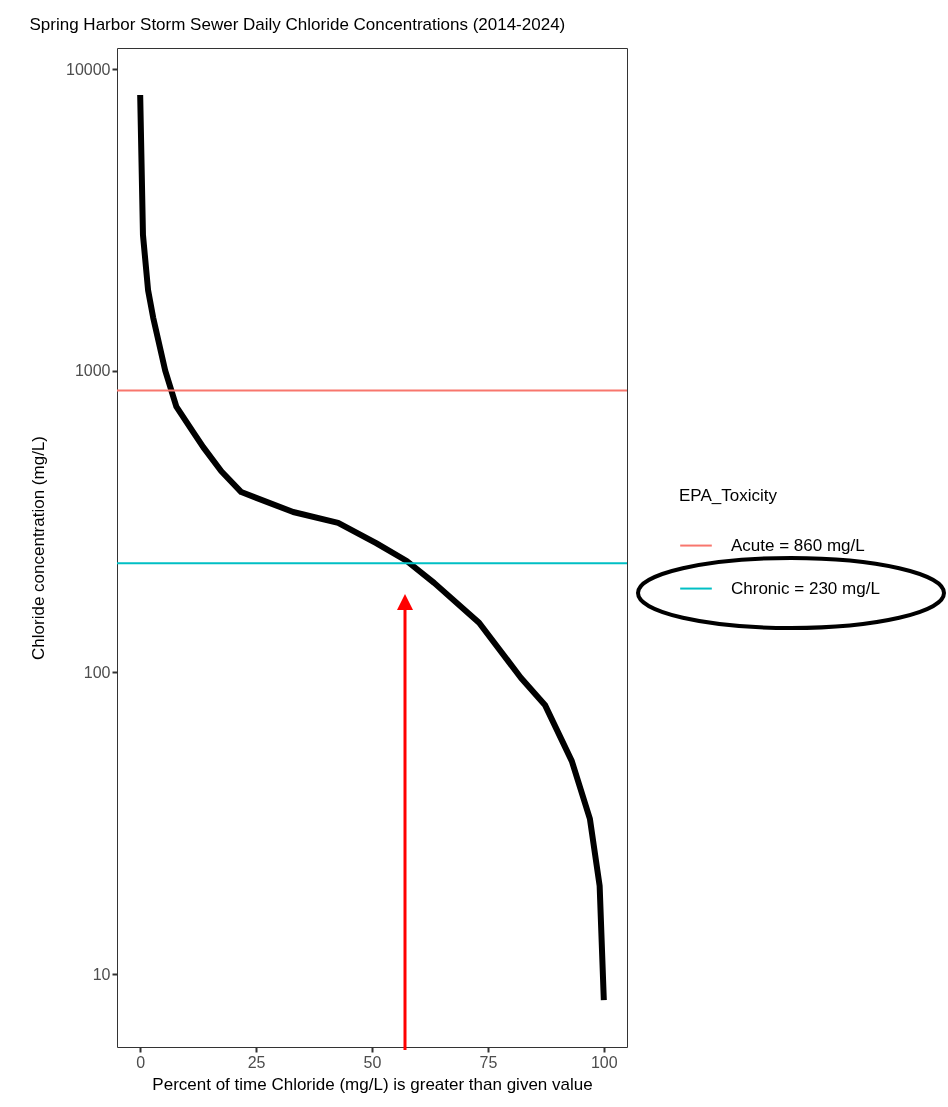 The height and width of the screenshot is (1107, 948). I want to click on y-tick-label: 10, so click(101, 974).